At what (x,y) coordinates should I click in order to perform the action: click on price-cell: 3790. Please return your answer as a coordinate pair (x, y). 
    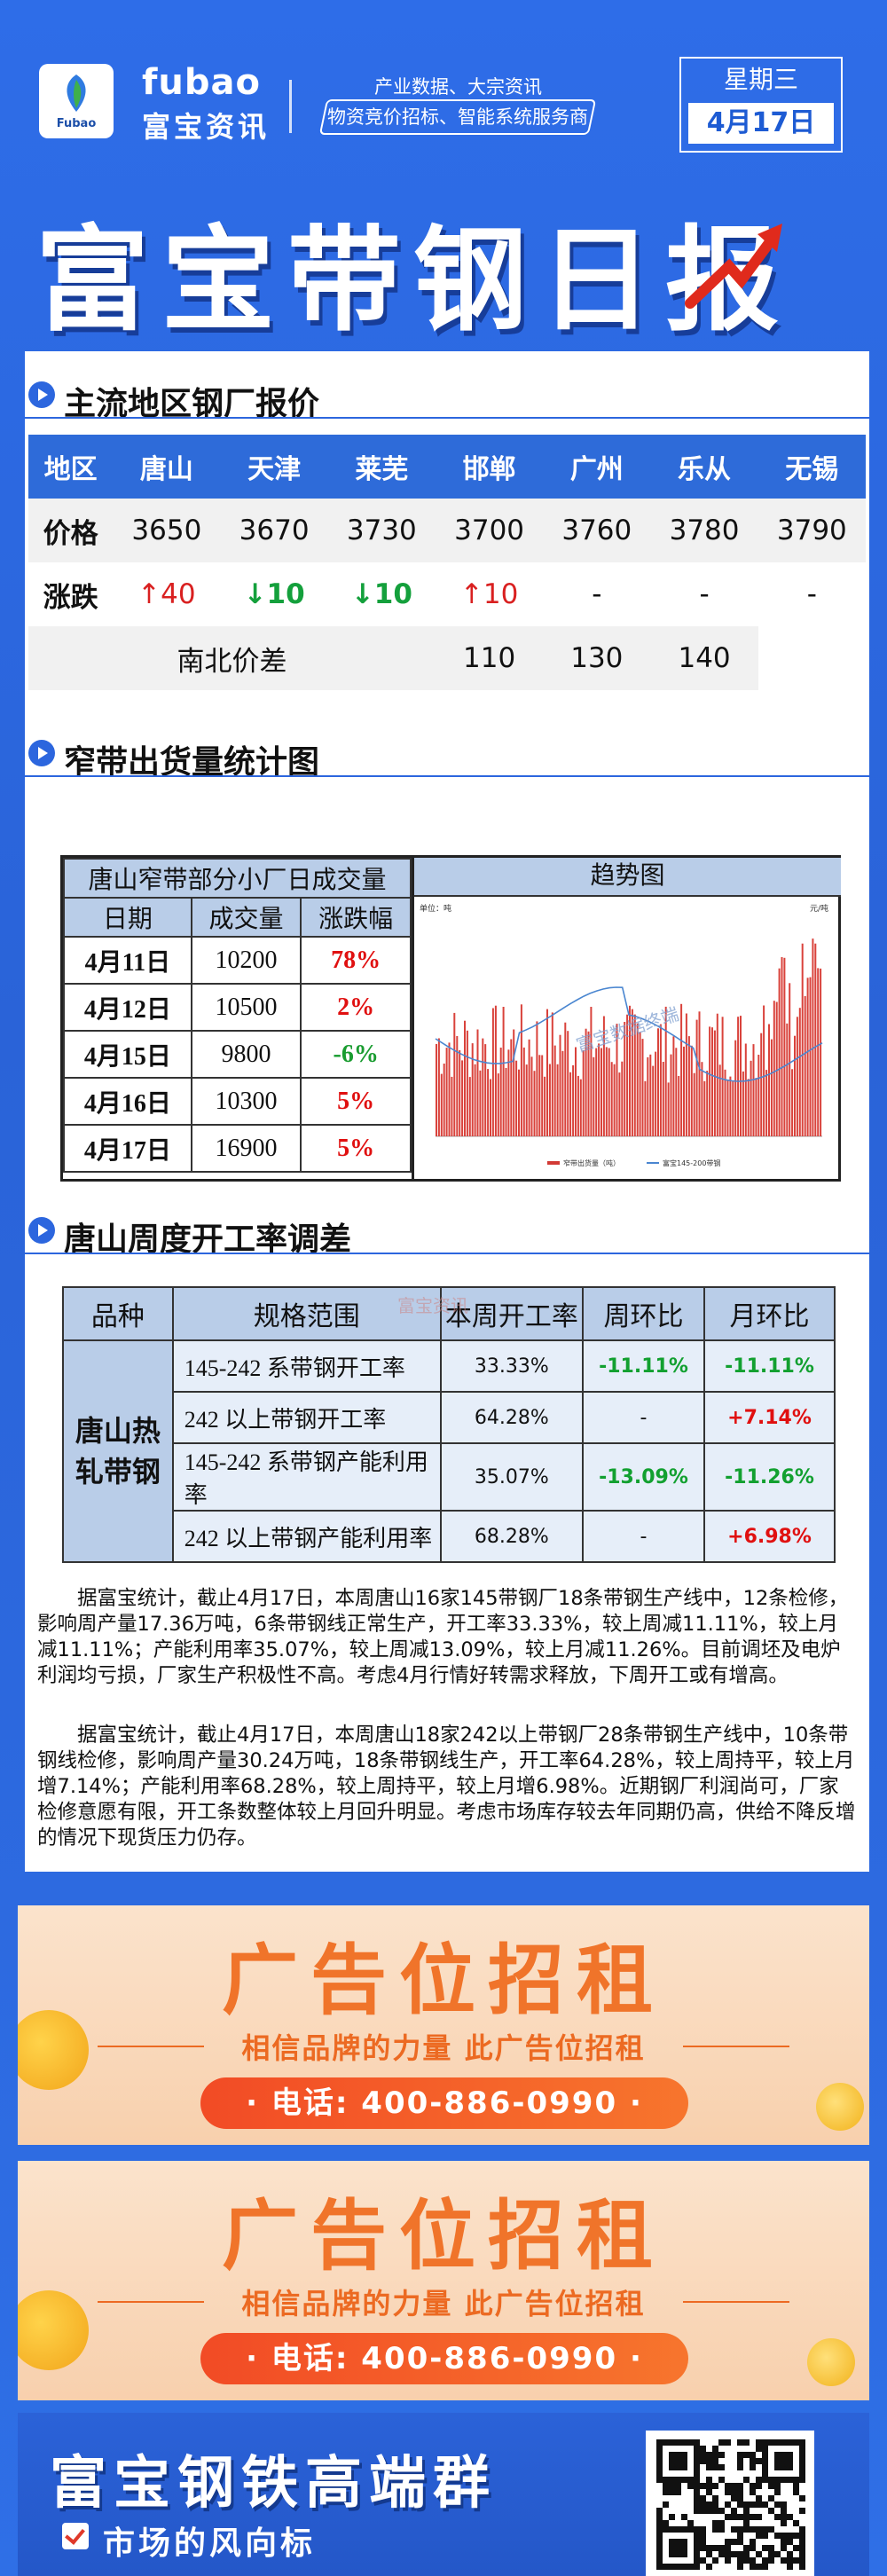
    Looking at the image, I should click on (811, 530).